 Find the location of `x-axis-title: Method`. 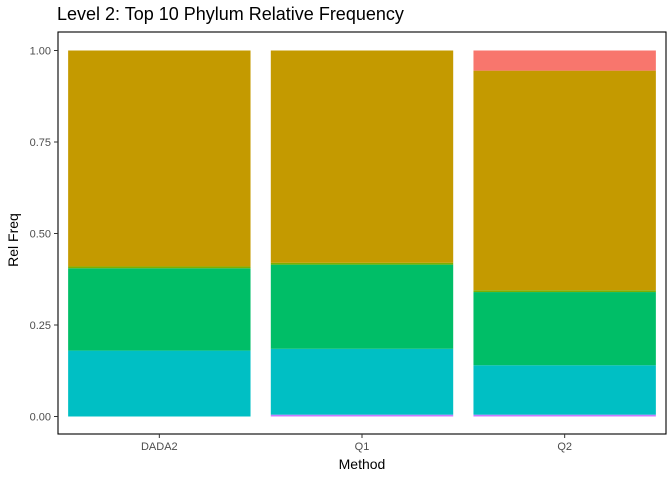

x-axis-title: Method is located at coordinates (362, 464).